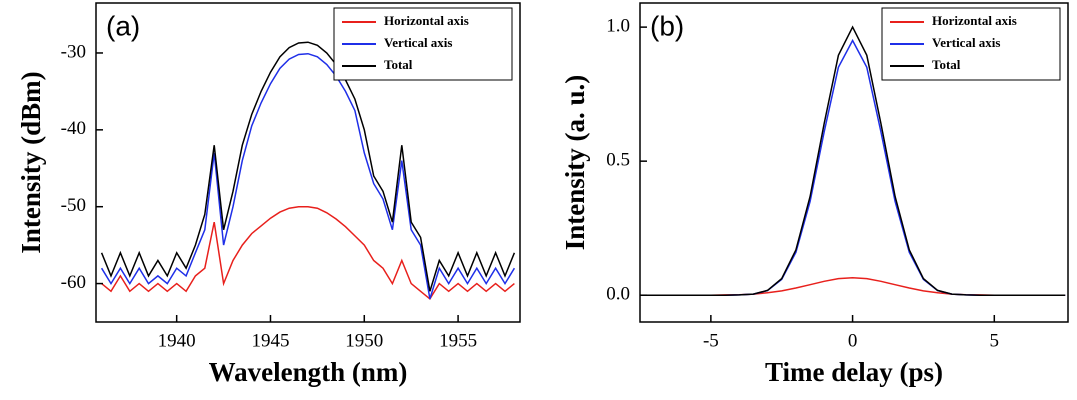 Image resolution: width=1077 pixels, height=400 pixels. I want to click on x-axis-title: Wavelength (nm), so click(308, 372).